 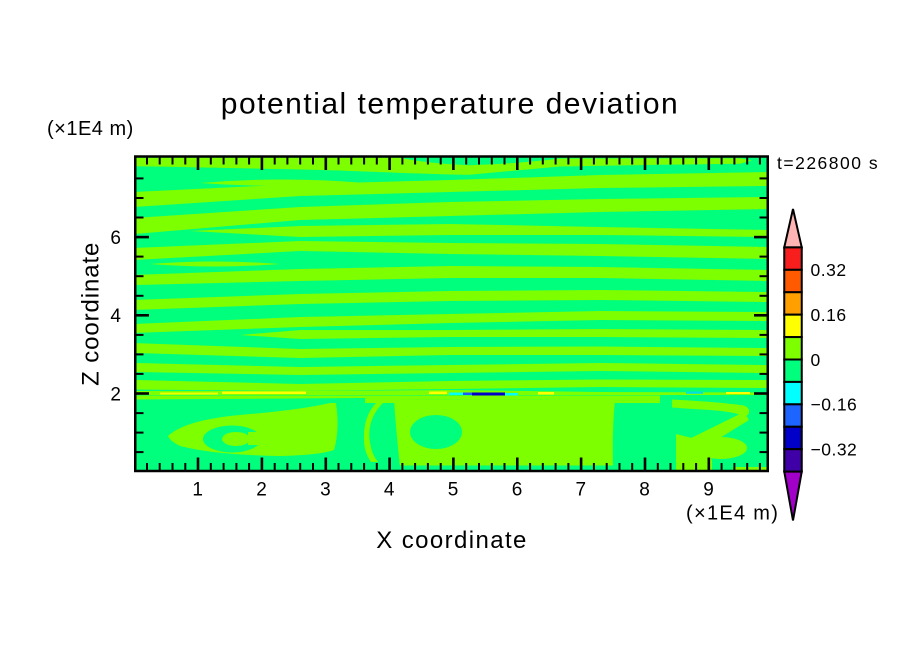 What do you see at coordinates (708, 490) in the screenshot?
I see `svg-text: 9` at bounding box center [708, 490].